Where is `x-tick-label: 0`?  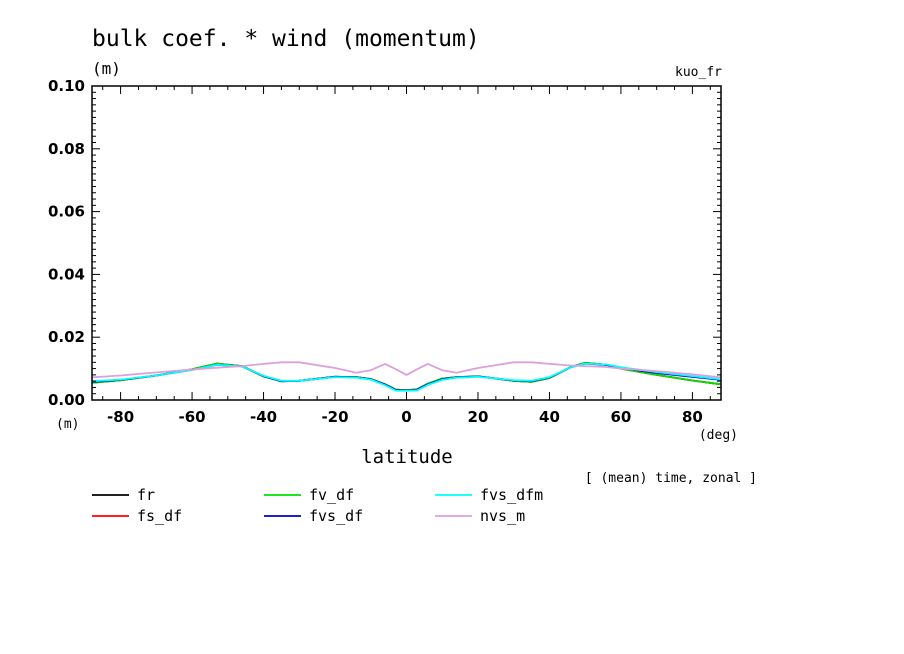 x-tick-label: 0 is located at coordinates (406, 417).